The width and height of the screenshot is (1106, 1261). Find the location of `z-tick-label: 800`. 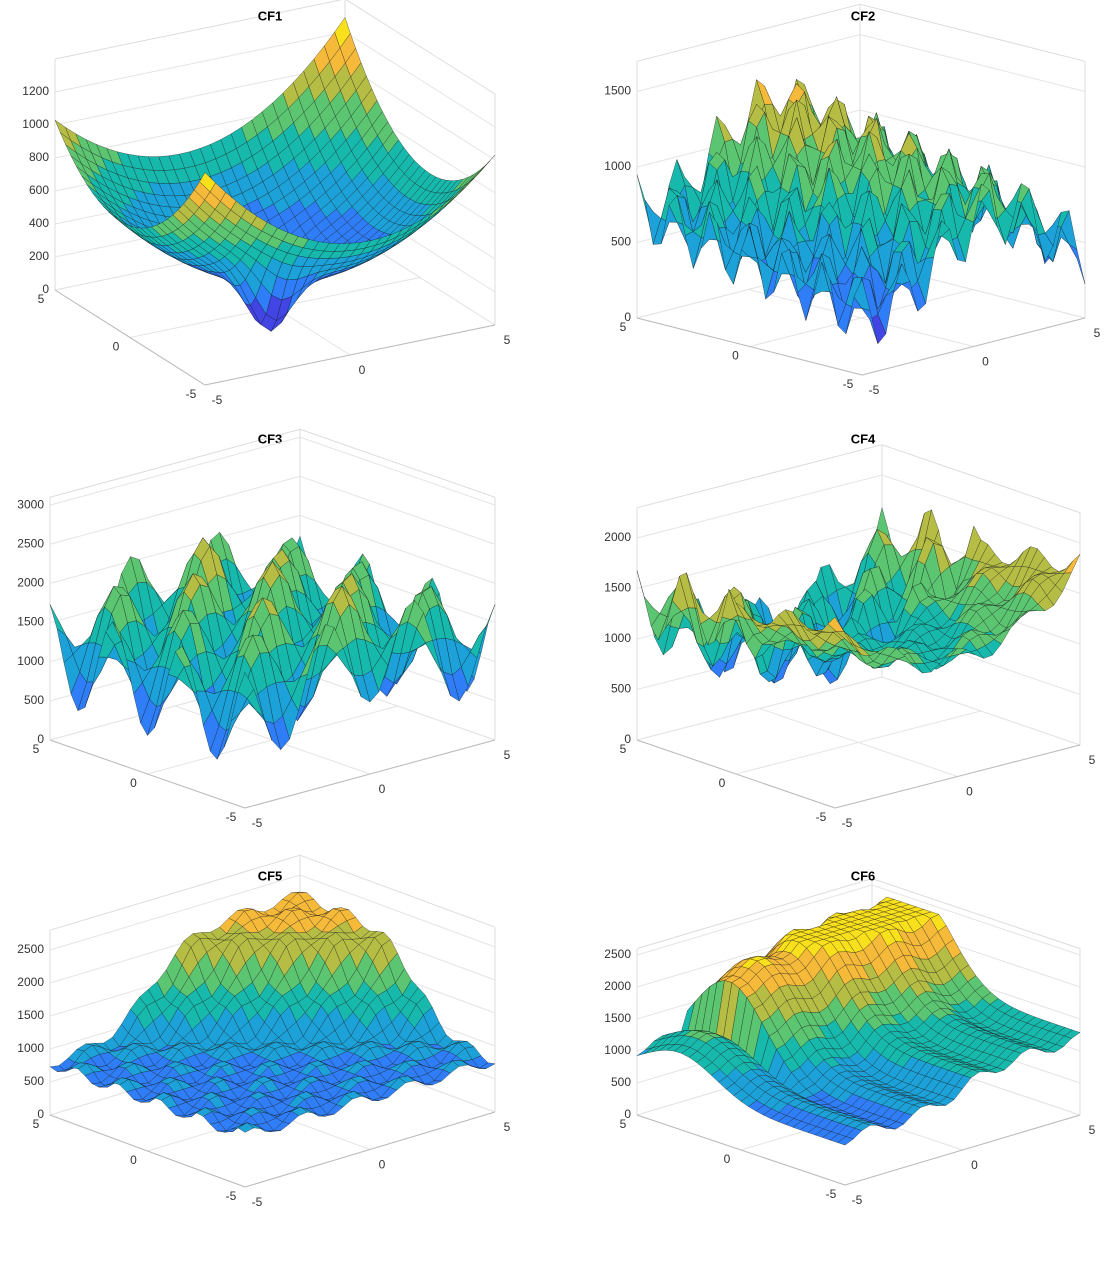

z-tick-label: 800 is located at coordinates (39, 157).